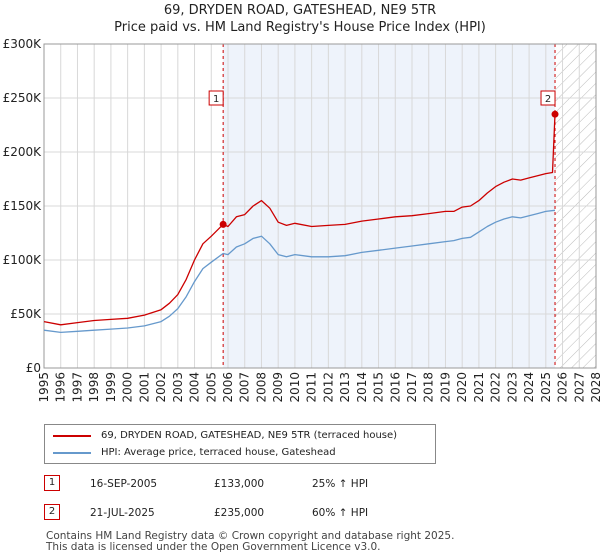 The width and height of the screenshot is (600, 560). Describe the element at coordinates (261, 387) in the screenshot. I see `x-tick-label: 2008` at that location.